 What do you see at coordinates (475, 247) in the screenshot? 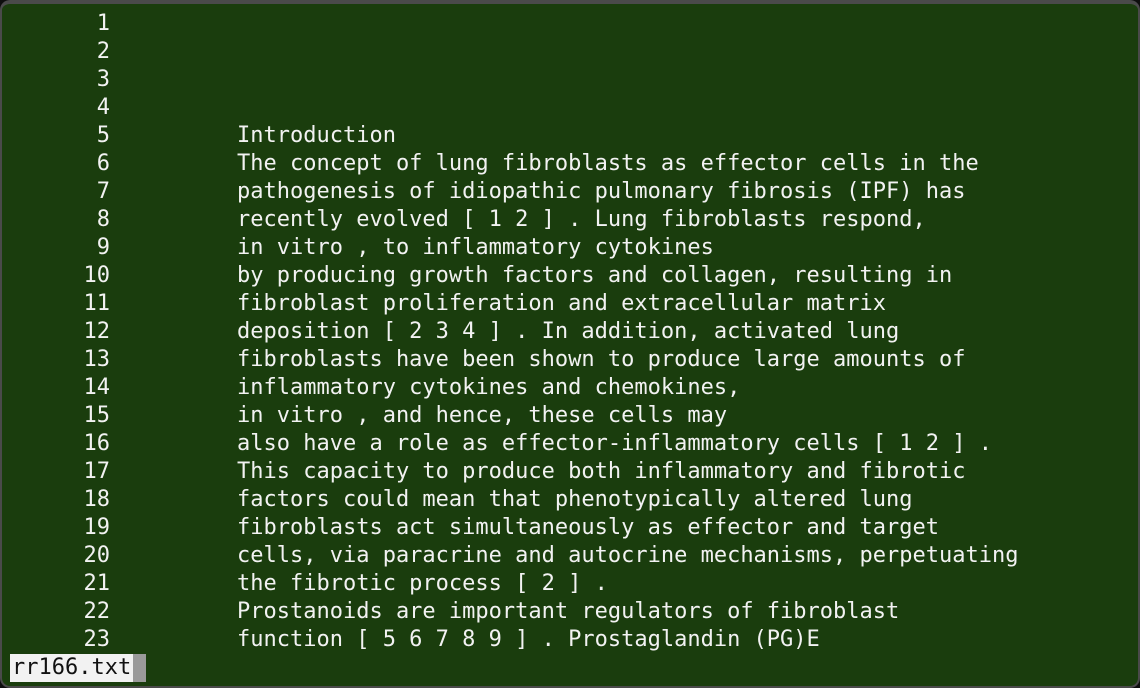
I see `line-text: in vitro , to inflammatory cytokines` at bounding box center [475, 247].